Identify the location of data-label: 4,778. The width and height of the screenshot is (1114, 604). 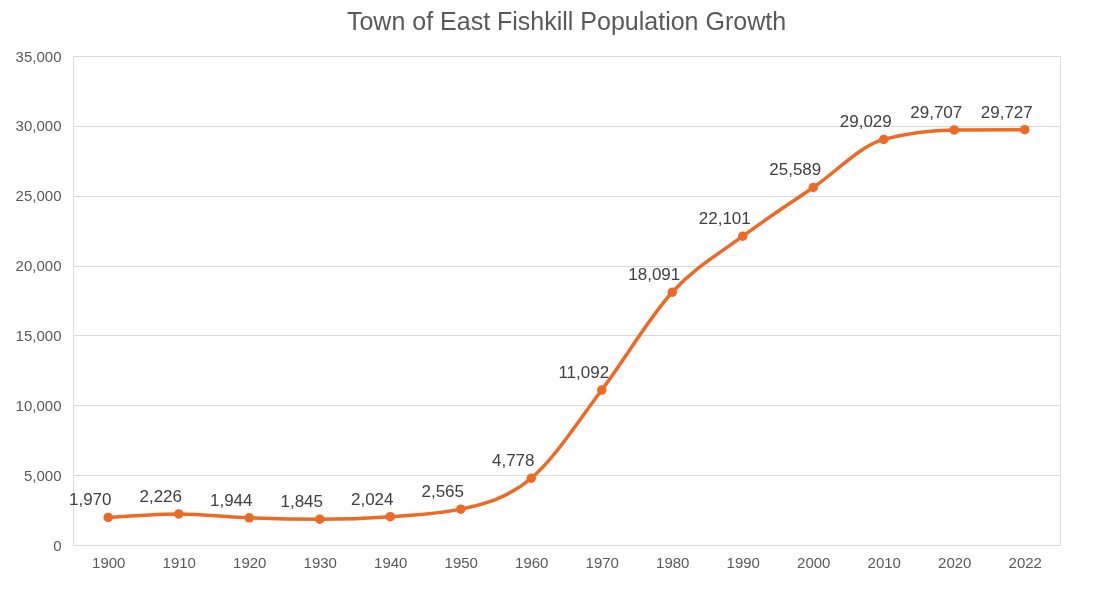
(513, 461).